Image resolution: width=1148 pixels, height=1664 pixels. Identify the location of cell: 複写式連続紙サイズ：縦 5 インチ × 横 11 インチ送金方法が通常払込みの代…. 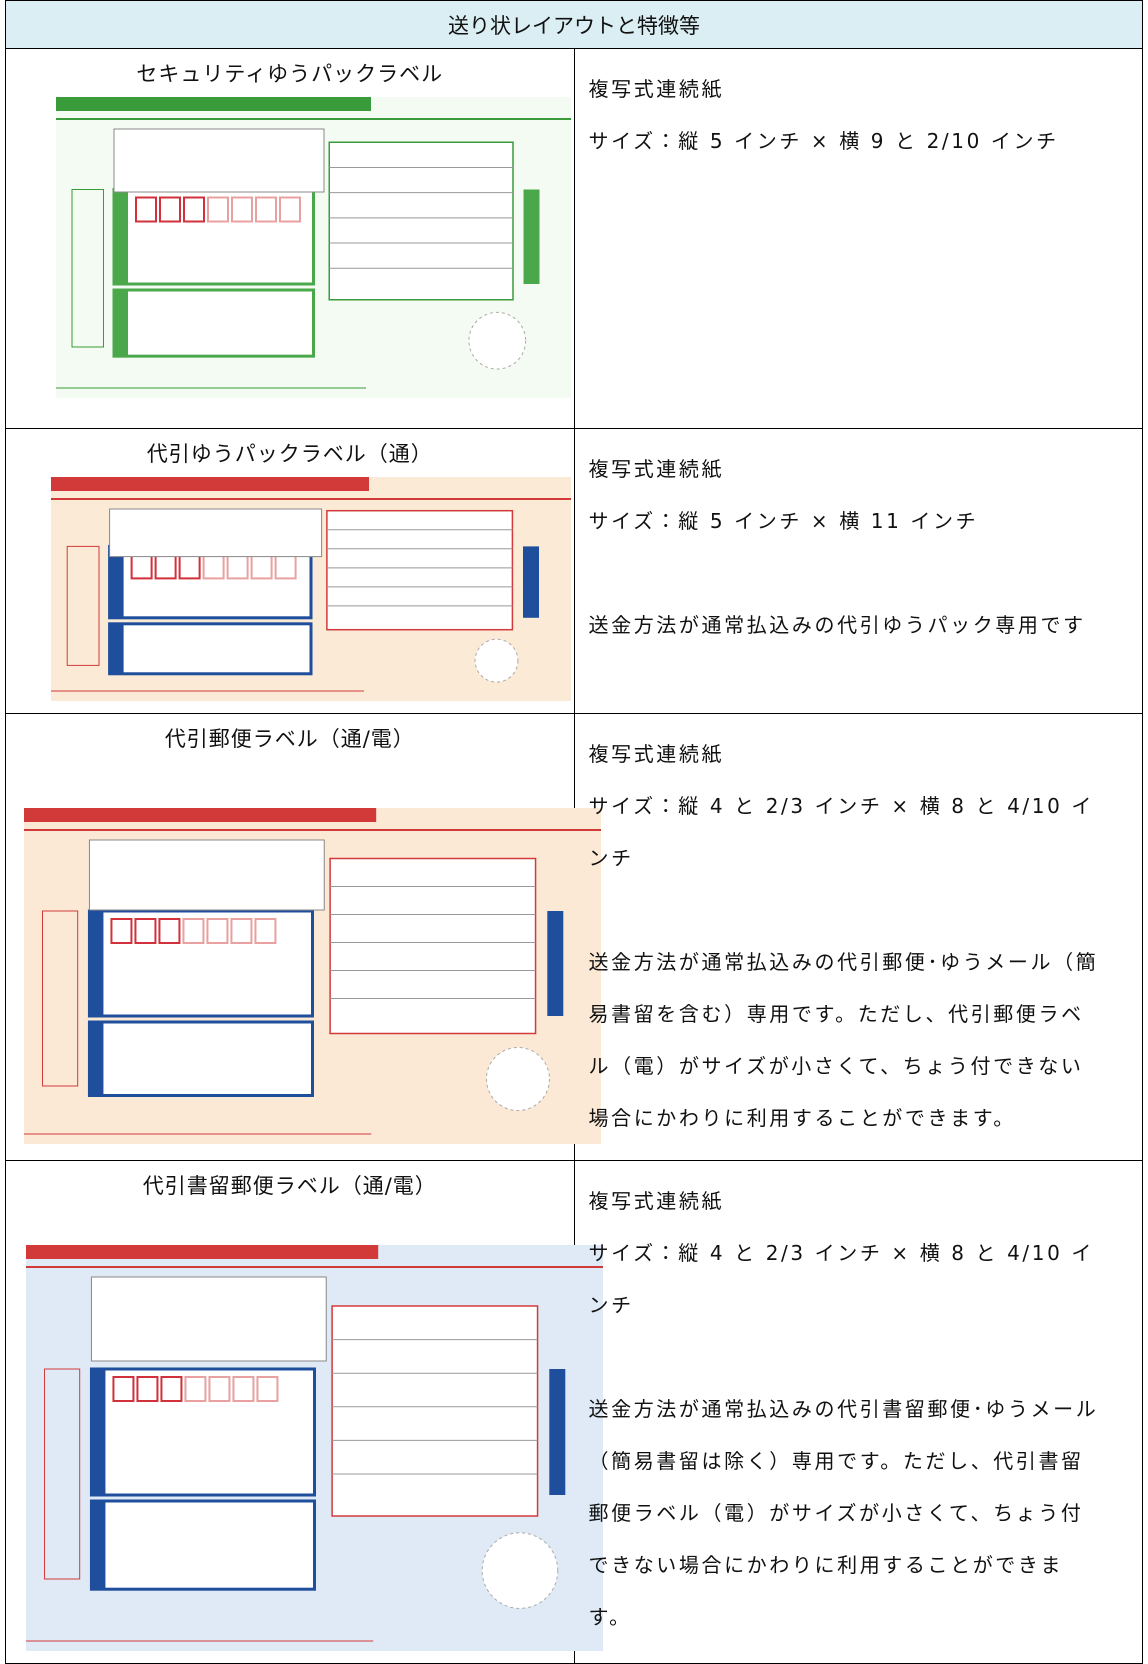
(858, 571).